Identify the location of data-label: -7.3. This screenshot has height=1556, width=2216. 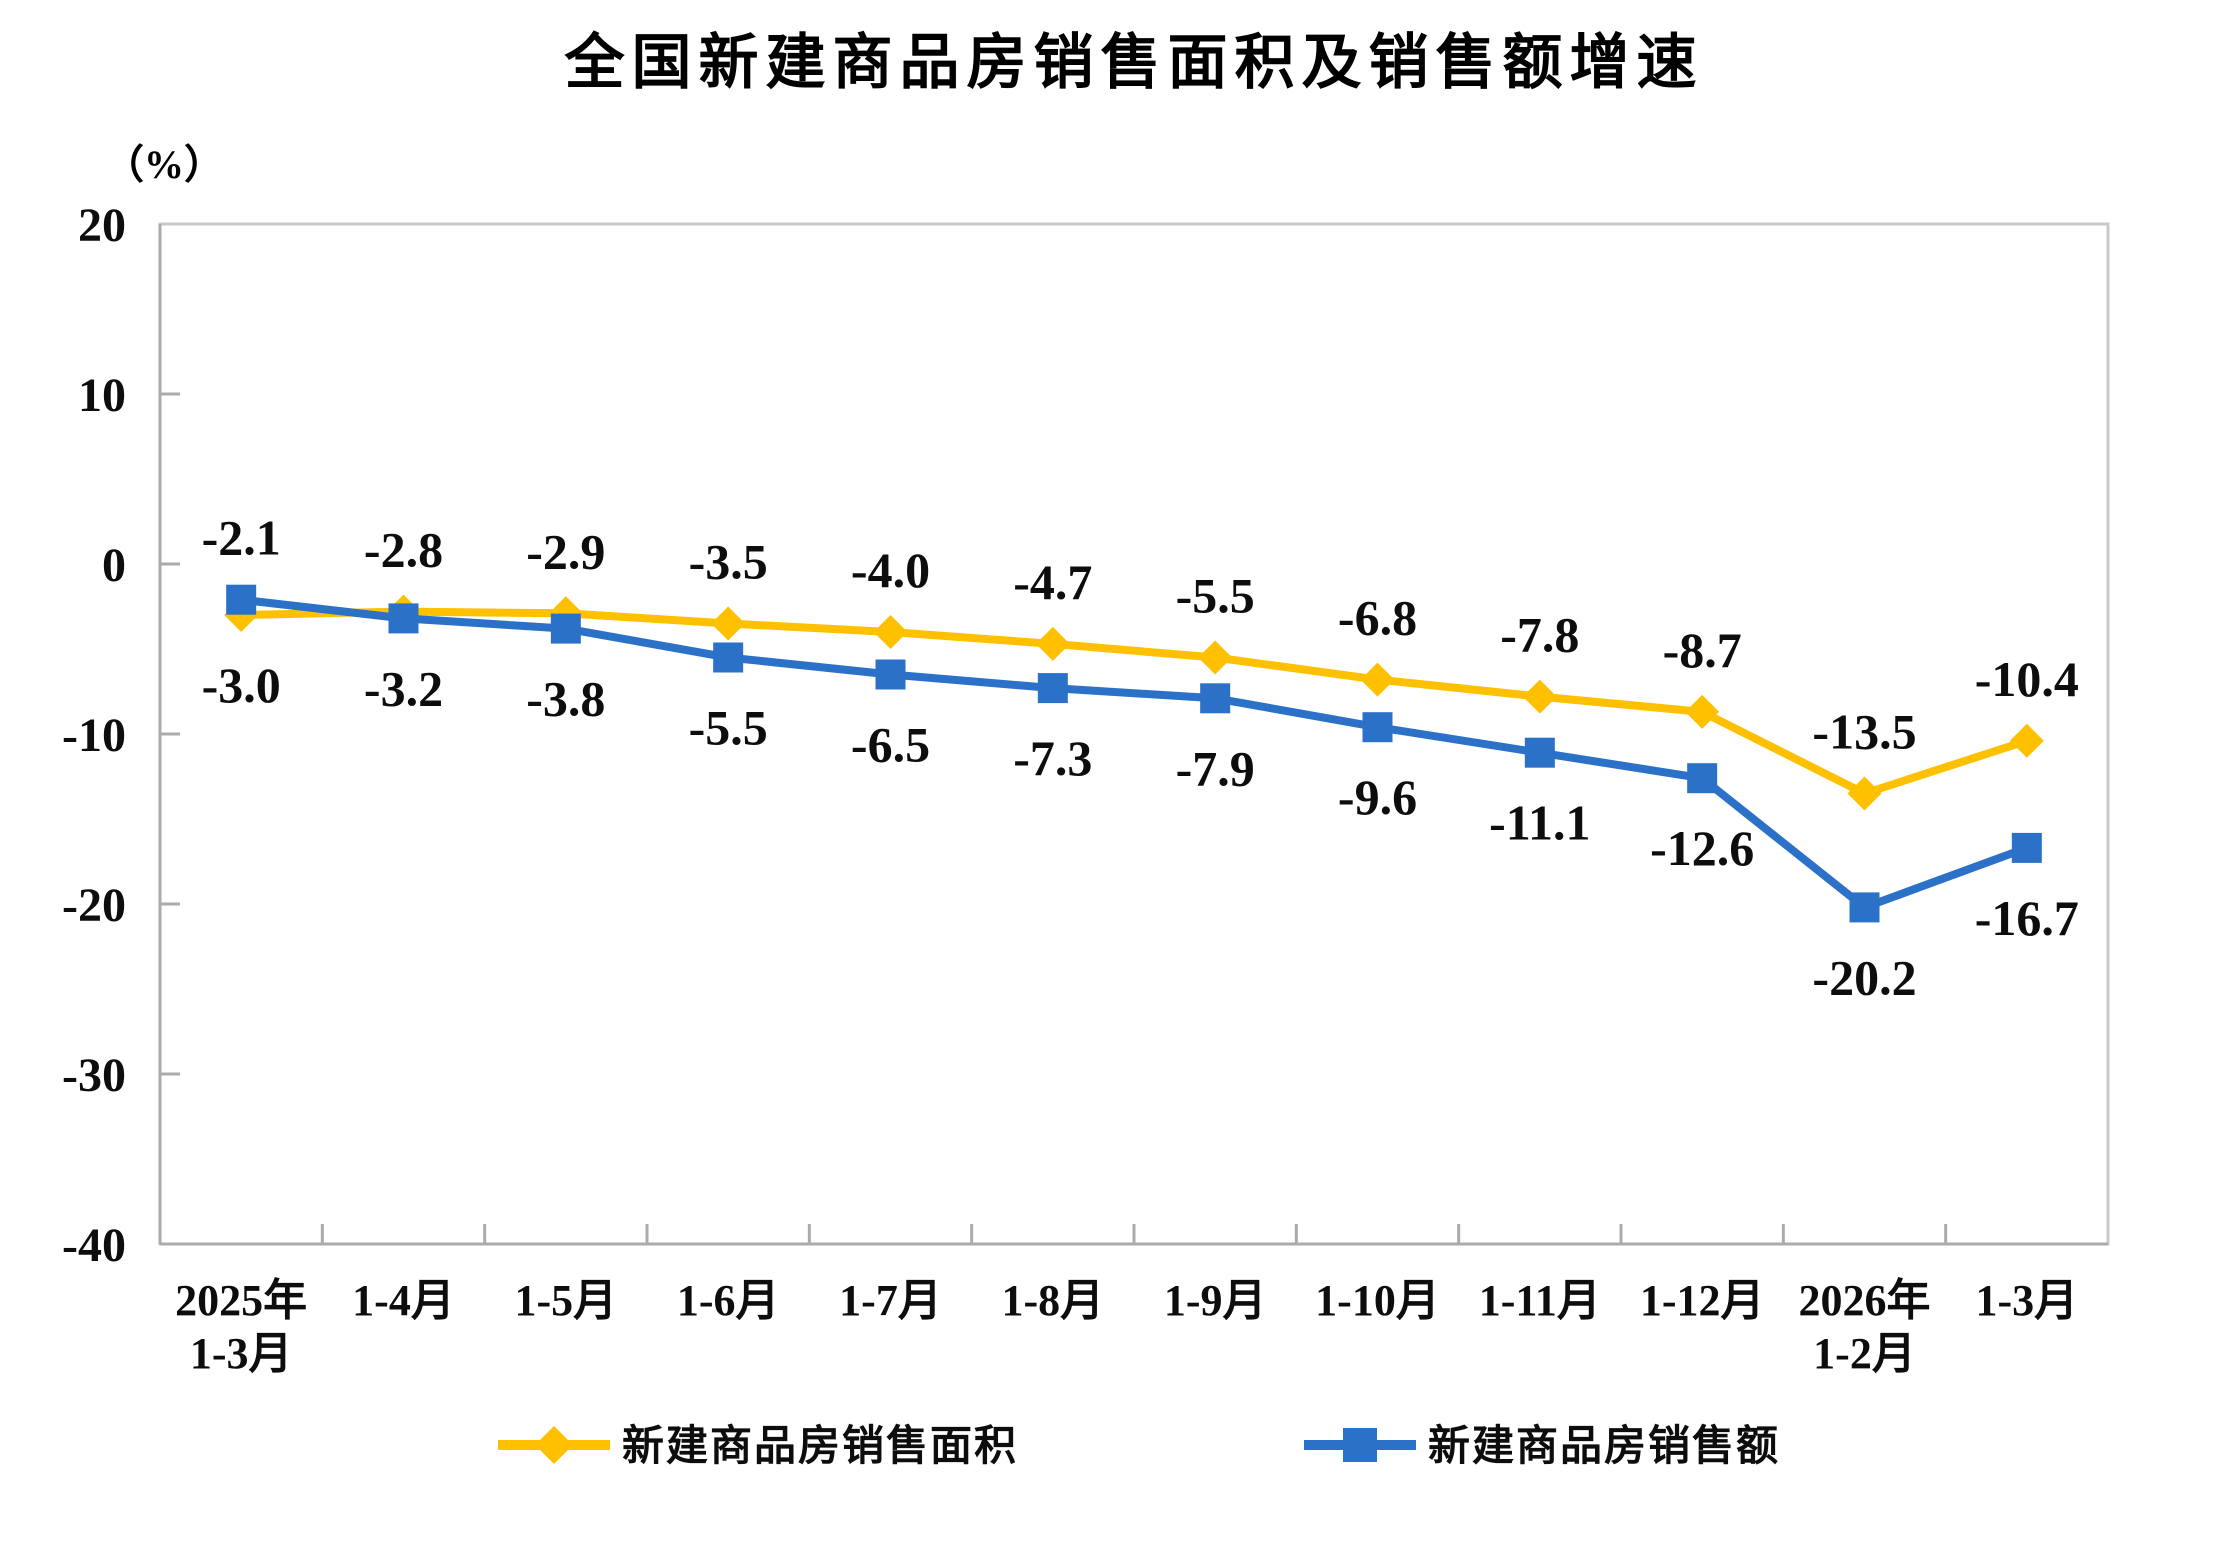
(1052, 758).